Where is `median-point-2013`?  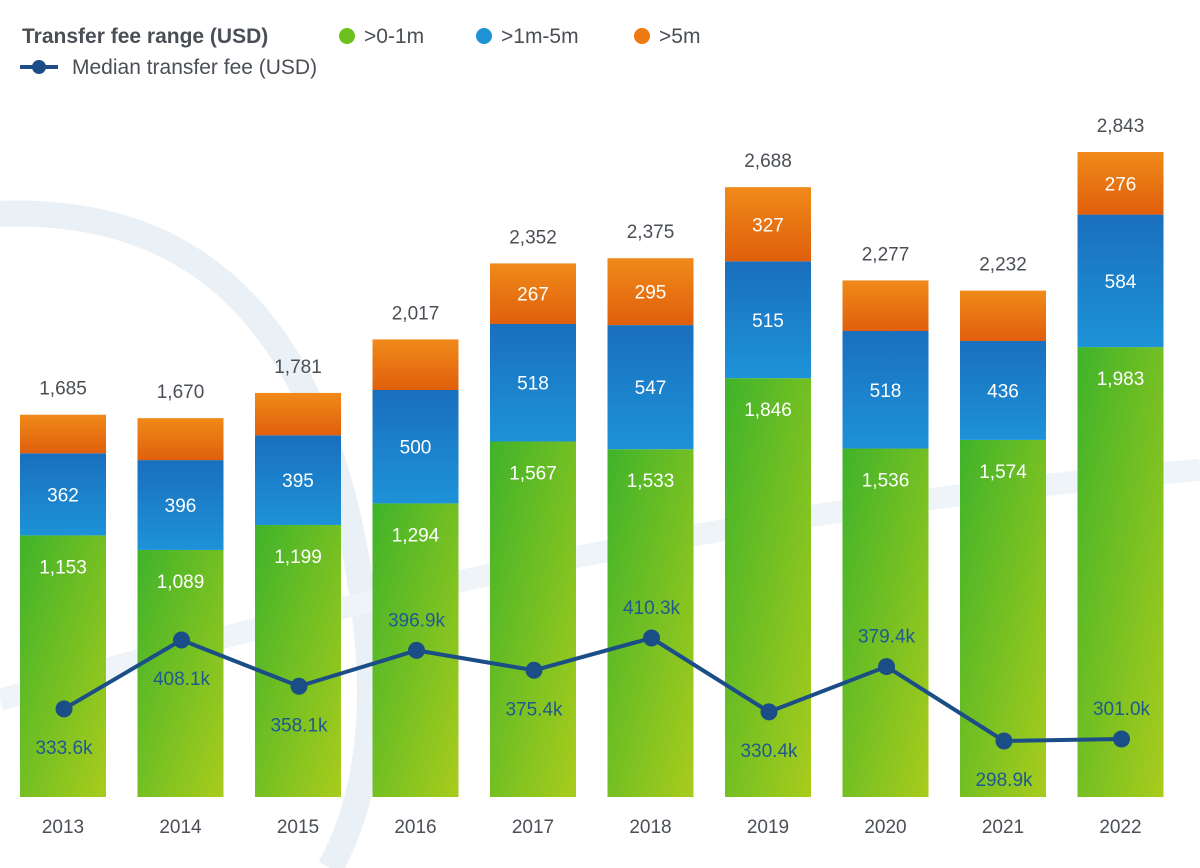
median-point-2013 is located at coordinates (64, 709).